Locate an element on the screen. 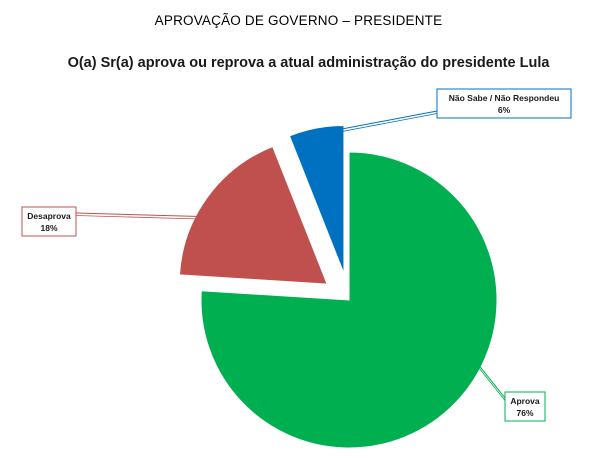  data-label-value: 6% is located at coordinates (504, 110).